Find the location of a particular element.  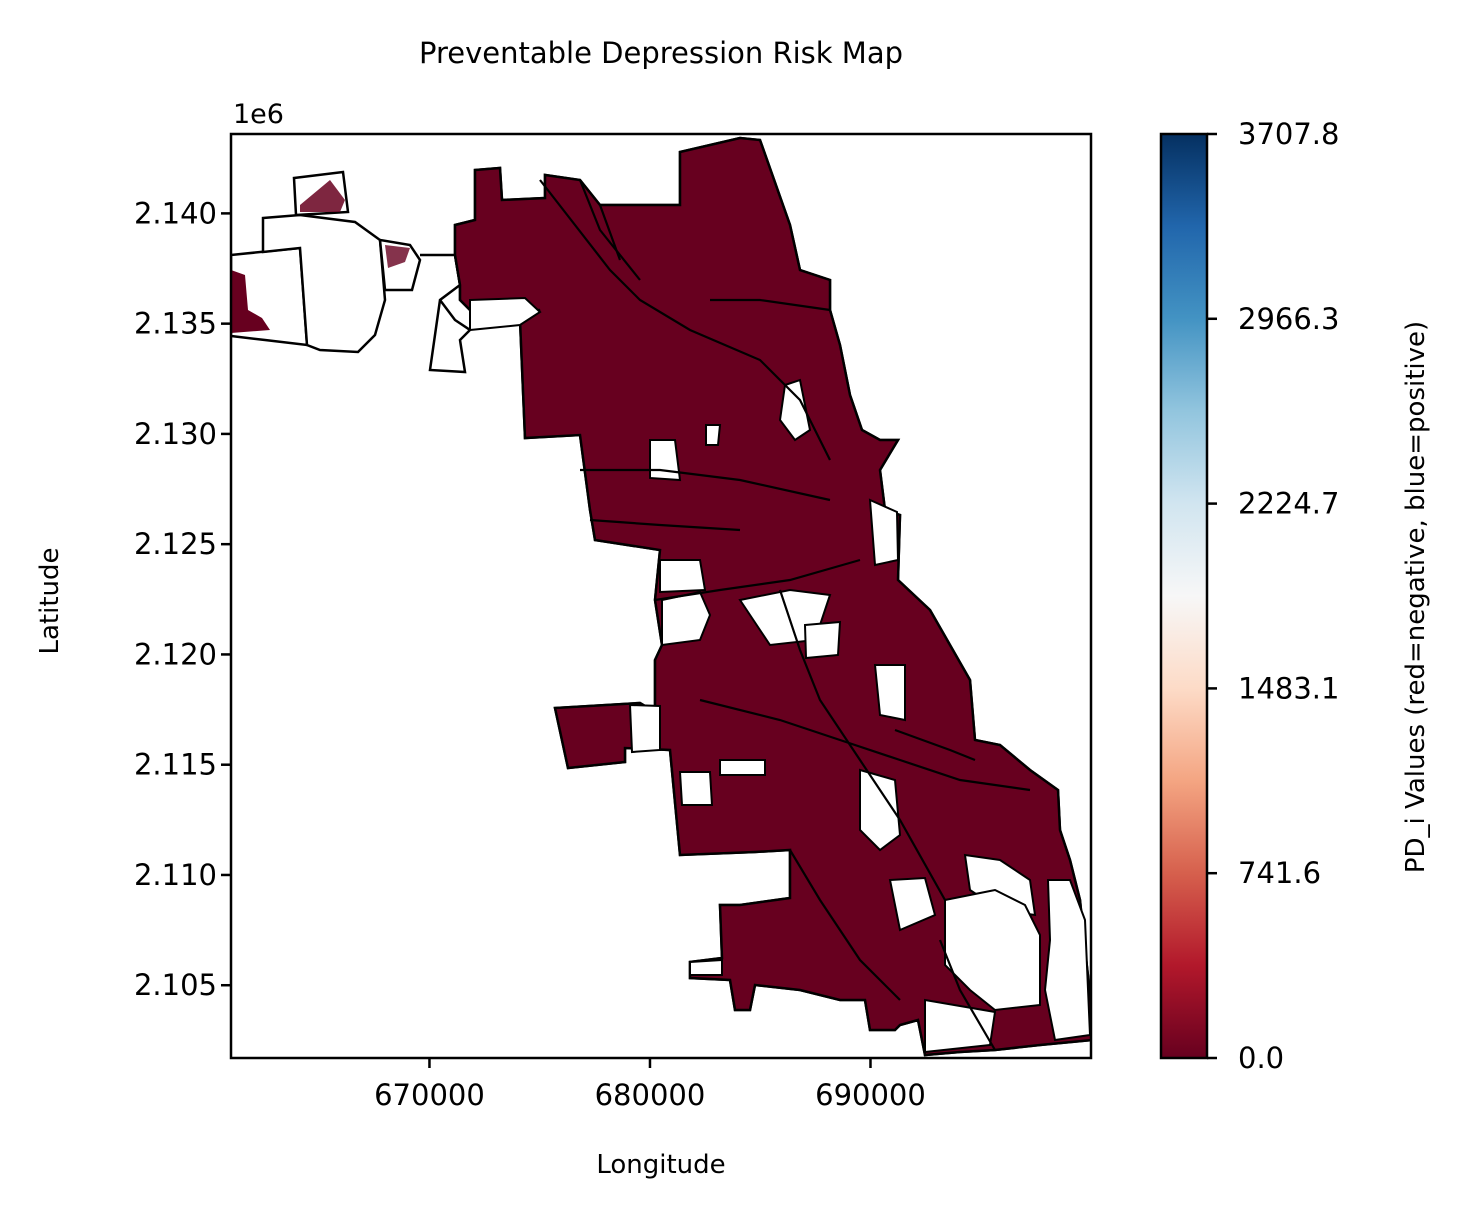

y-tick-label: 2.105 is located at coordinates (175, 985).